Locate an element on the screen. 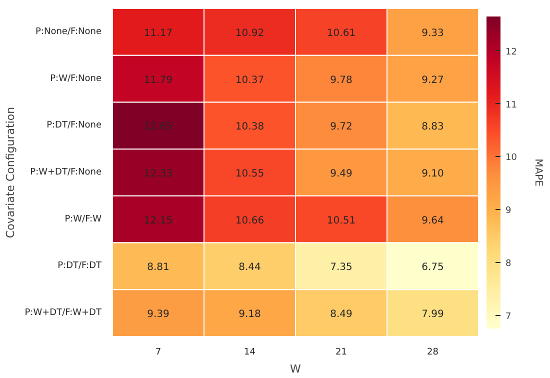 This screenshot has width=550, height=378. data-label: 8.49 is located at coordinates (341, 314).